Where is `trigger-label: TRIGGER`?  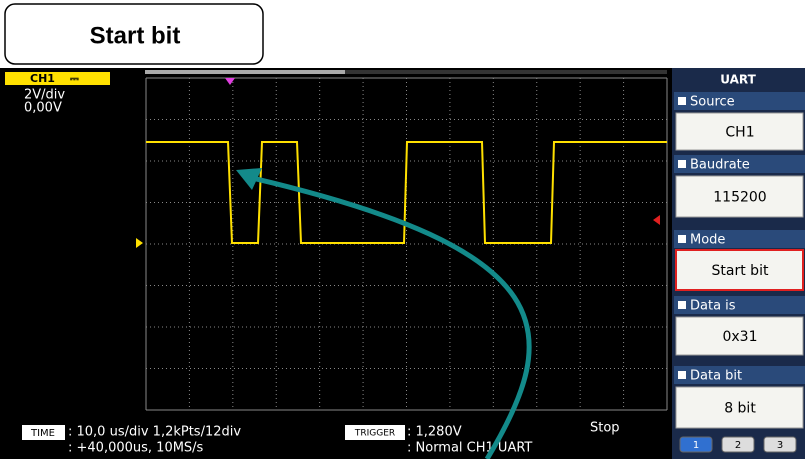
trigger-label: TRIGGER is located at coordinates (374, 434).